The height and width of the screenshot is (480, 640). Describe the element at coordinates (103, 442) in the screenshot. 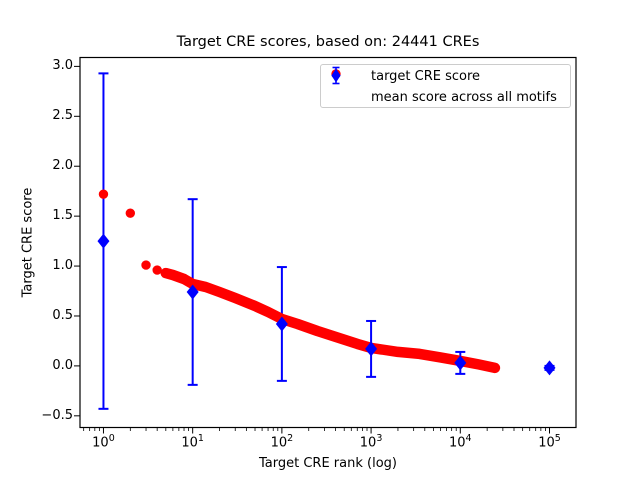

I see `x-tick-label: 10⁰` at that location.